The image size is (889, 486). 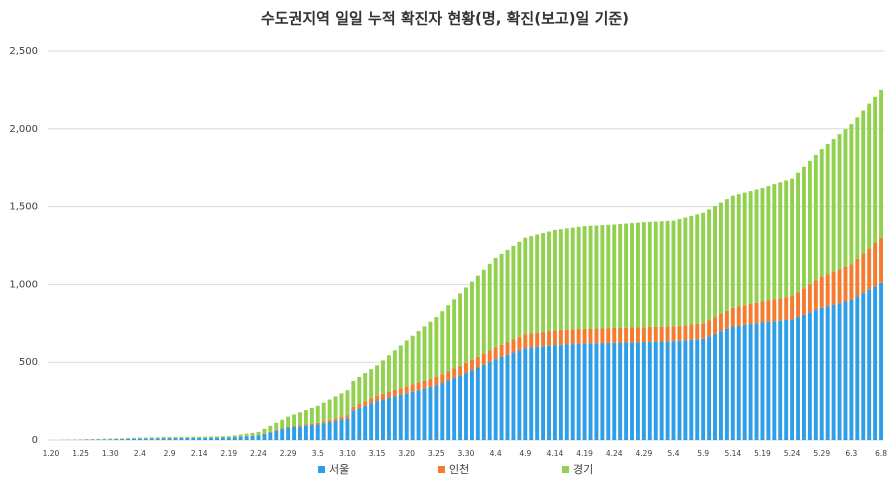 I want to click on x-tick-label: 2.24, so click(x=258, y=453).